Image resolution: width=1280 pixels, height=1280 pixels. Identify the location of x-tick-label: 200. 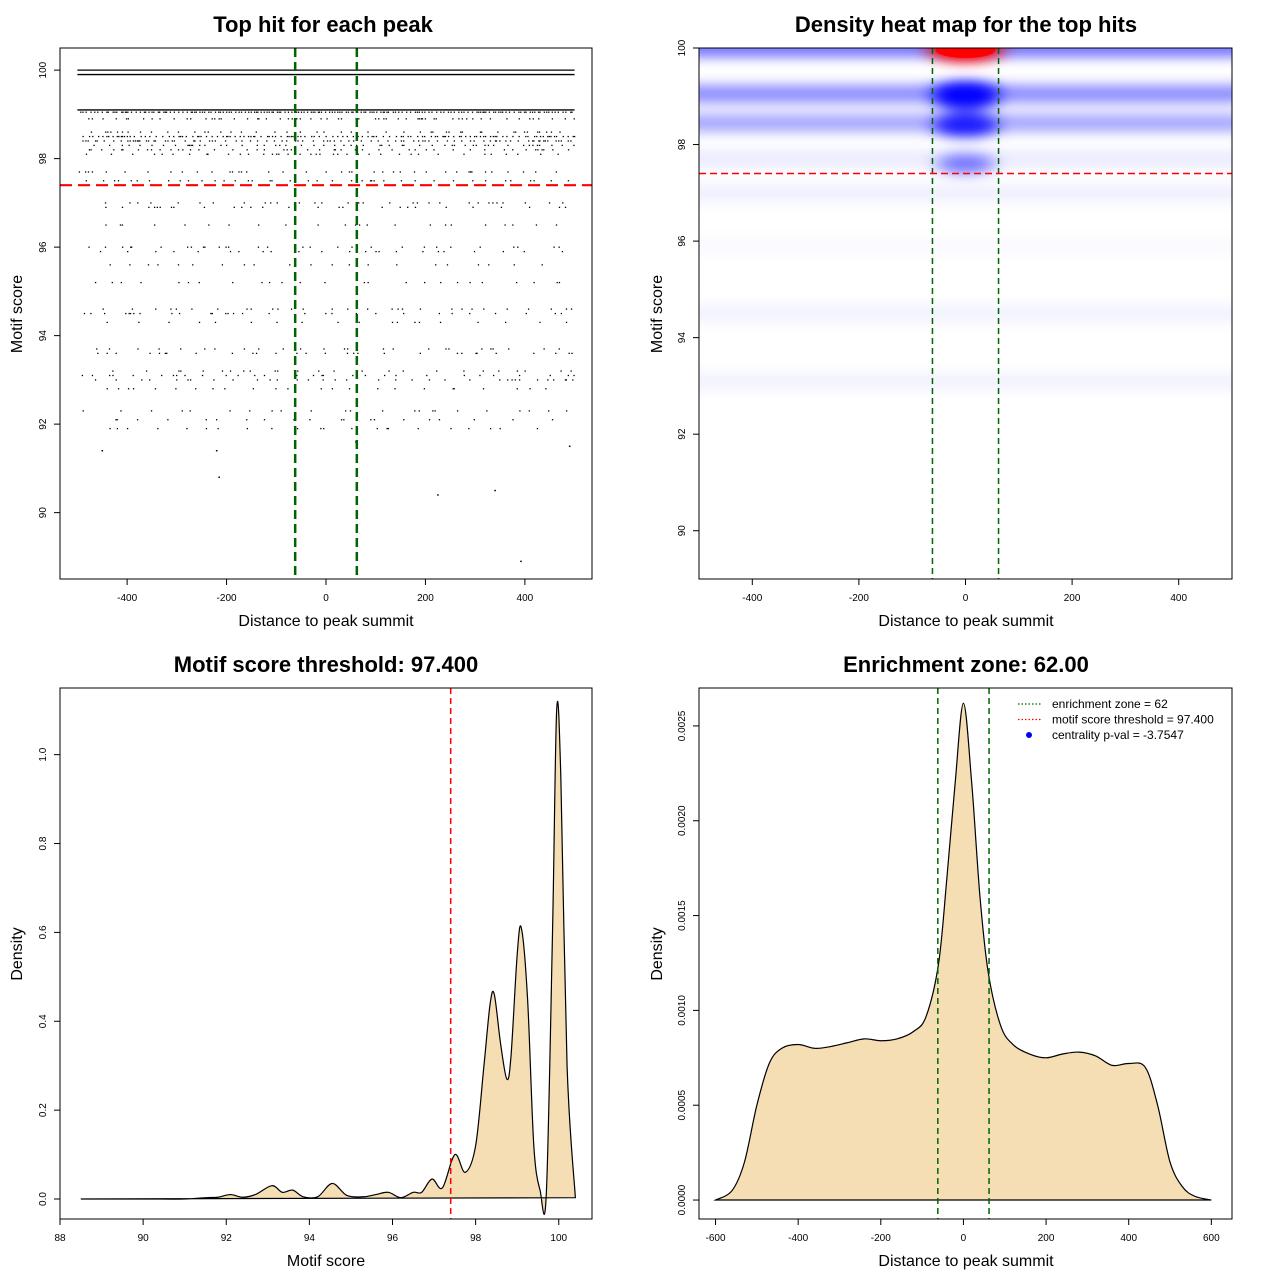
(1072, 598).